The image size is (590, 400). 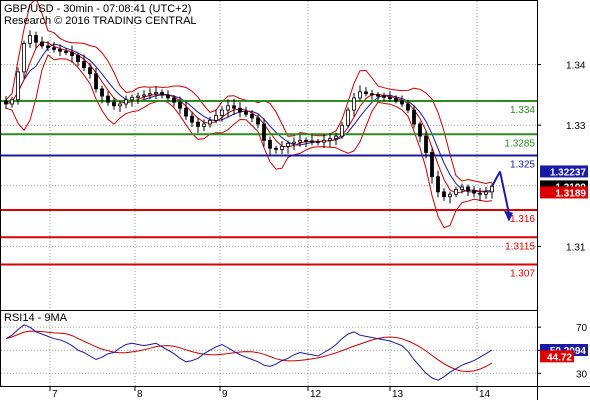 What do you see at coordinates (582, 328) in the screenshot?
I see `rsi-y-tick-label: 70` at bounding box center [582, 328].